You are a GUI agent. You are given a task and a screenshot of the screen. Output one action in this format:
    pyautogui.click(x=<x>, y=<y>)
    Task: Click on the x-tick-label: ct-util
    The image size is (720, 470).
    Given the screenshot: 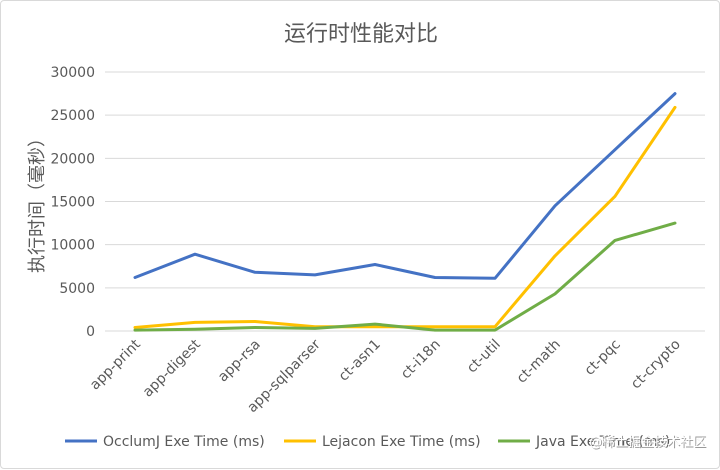 What is the action you would take?
    pyautogui.click(x=484, y=357)
    